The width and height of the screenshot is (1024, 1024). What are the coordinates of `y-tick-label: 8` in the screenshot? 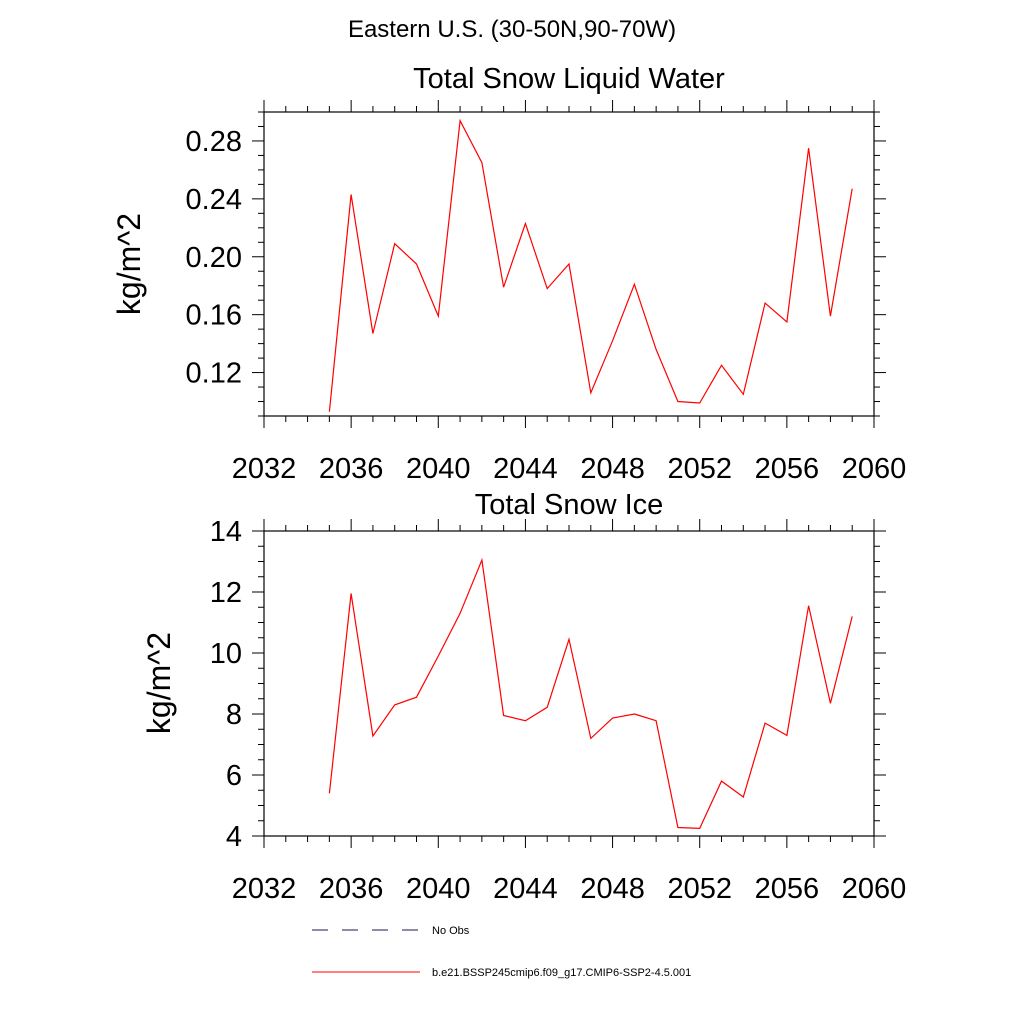 It's located at (234, 715).